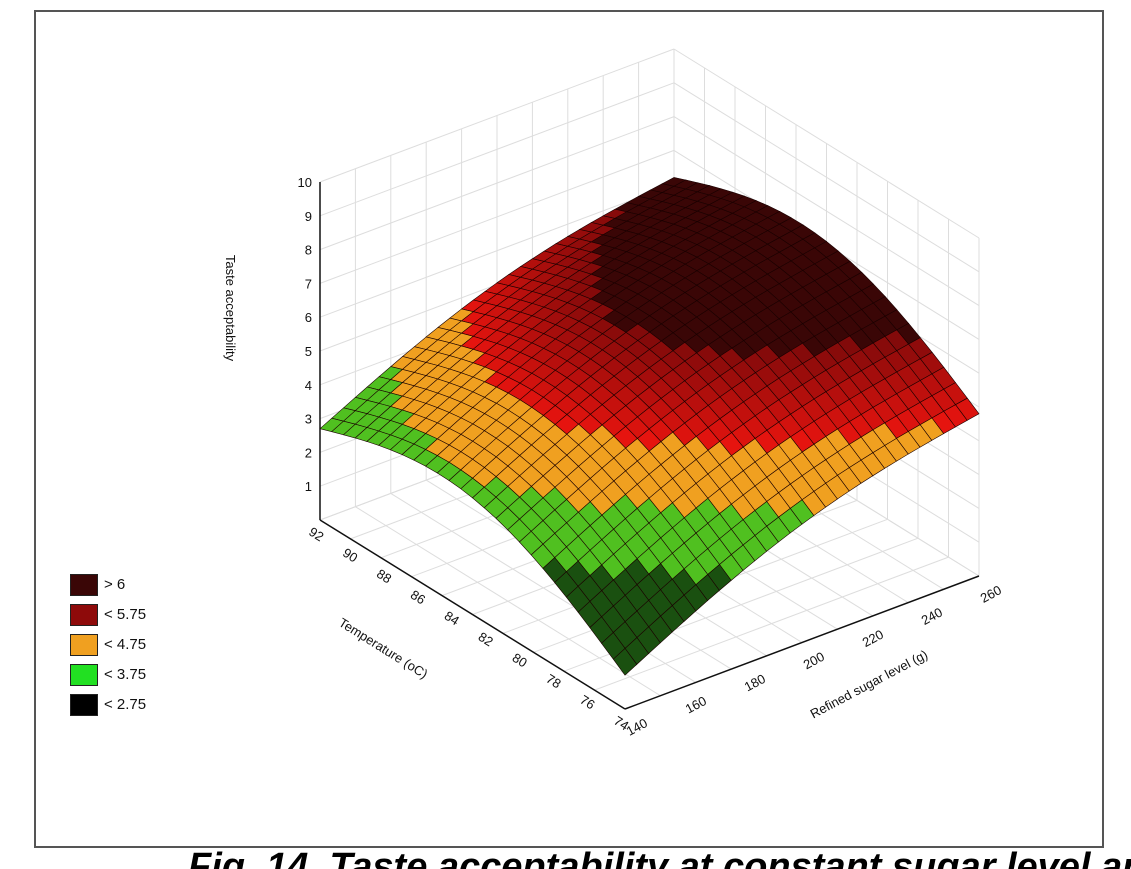 The width and height of the screenshot is (1131, 869). What do you see at coordinates (486, 639) in the screenshot?
I see `temperature-tick-label: 82` at bounding box center [486, 639].